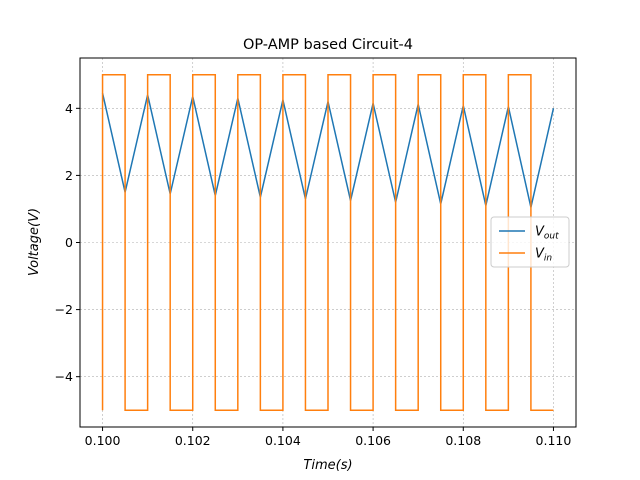 The image size is (640, 480). I want to click on x-tick-label: 0.108, so click(463, 440).